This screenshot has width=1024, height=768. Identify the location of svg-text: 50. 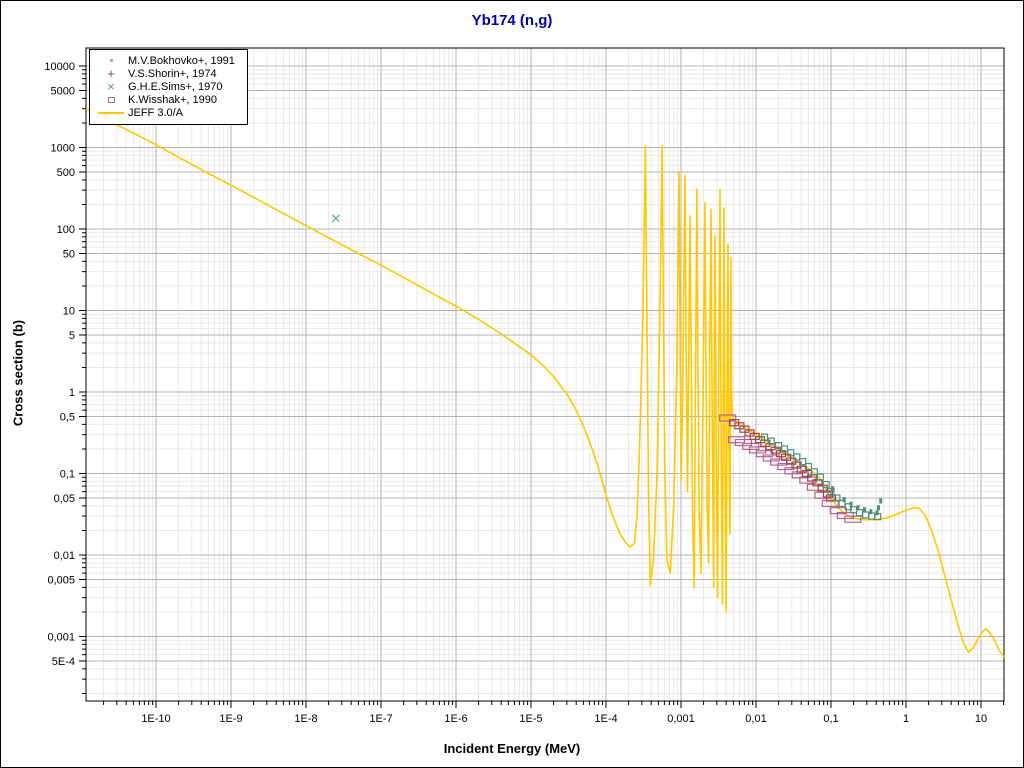
(69, 255).